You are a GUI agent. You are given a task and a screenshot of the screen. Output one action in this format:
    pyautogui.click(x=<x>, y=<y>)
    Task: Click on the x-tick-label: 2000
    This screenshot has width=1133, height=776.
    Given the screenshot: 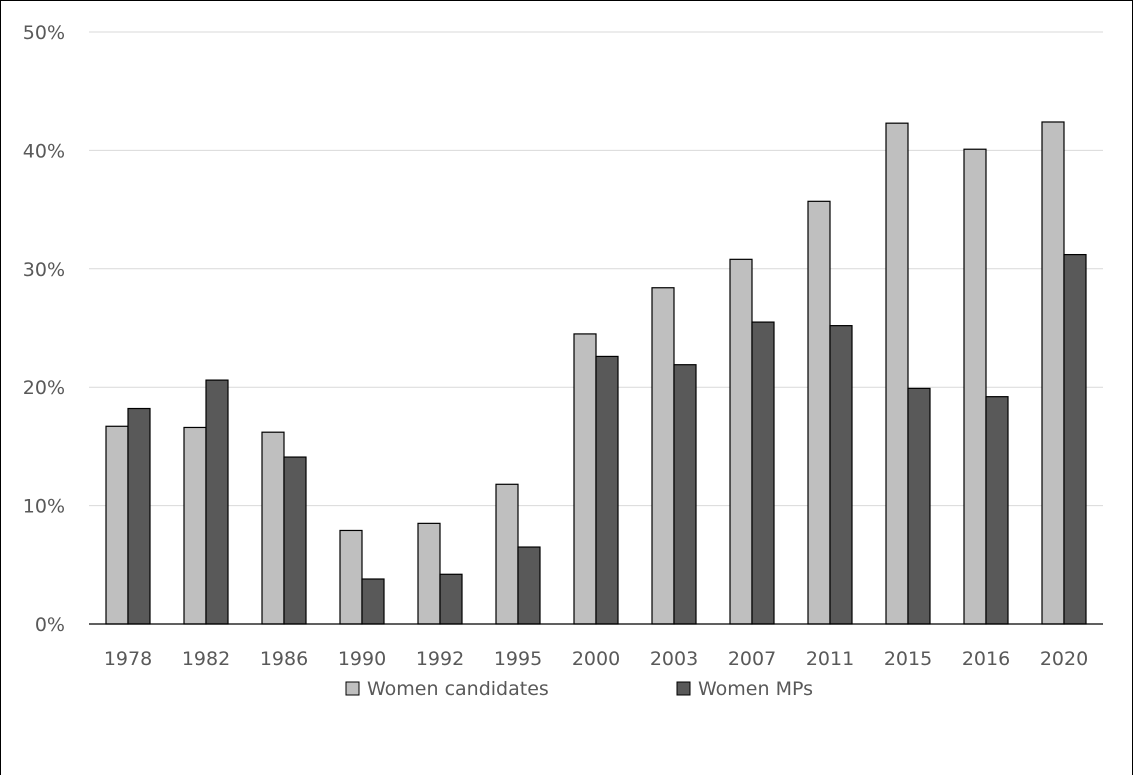 What is the action you would take?
    pyautogui.click(x=596, y=659)
    